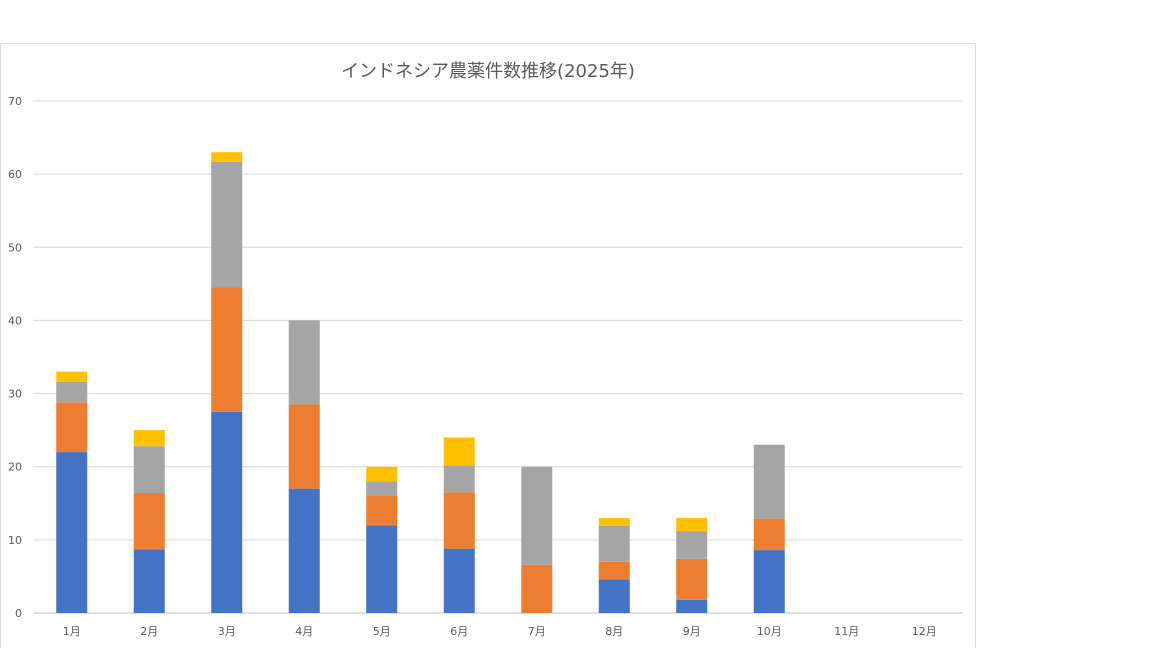 This screenshot has width=1152, height=648. Describe the element at coordinates (488, 71) in the screenshot. I see `chart-title: インドネシア農薬件数推移(2025年)` at that location.